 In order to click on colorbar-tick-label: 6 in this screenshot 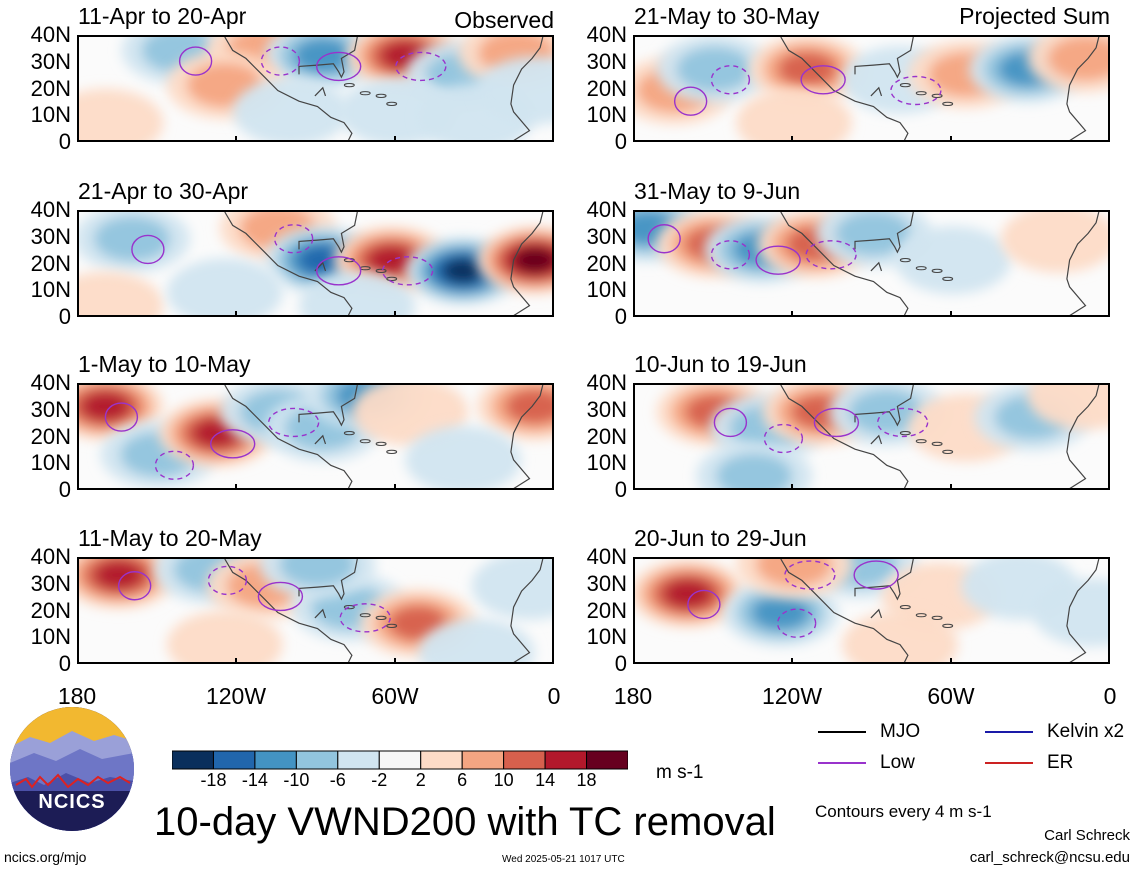, I will do `click(462, 780)`.